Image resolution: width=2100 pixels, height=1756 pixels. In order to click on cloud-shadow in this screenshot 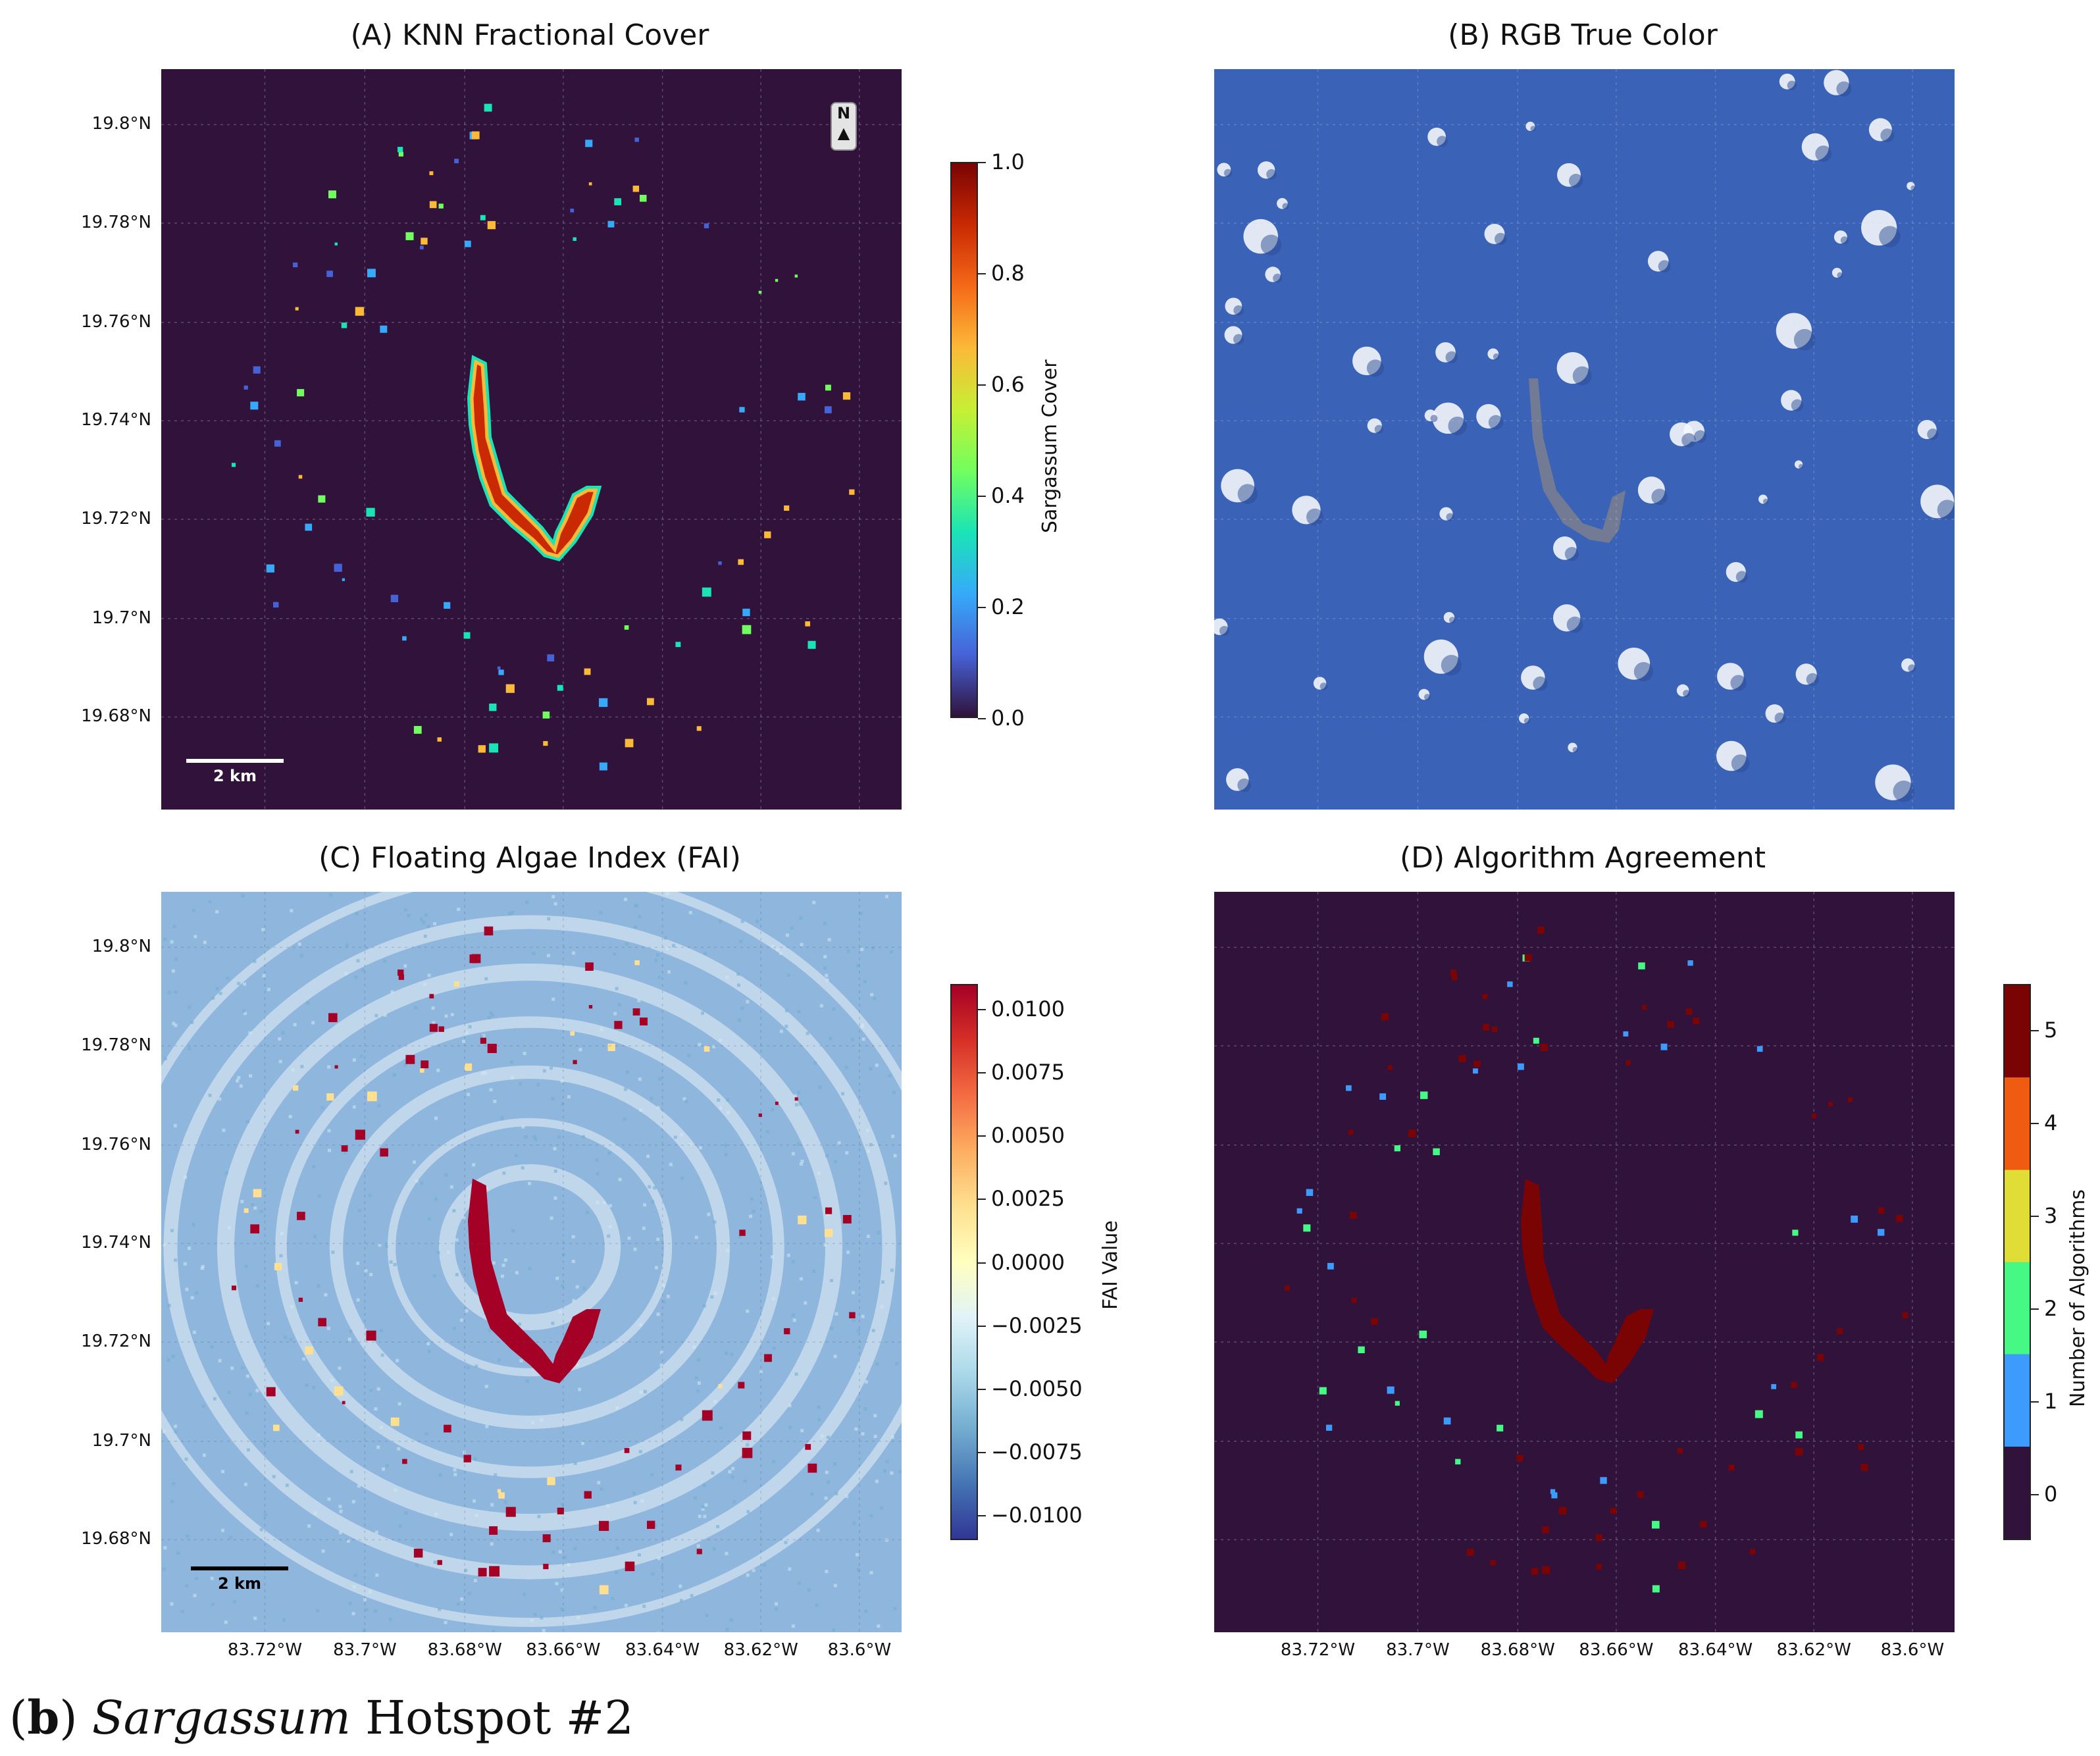, I will do `click(1574, 624)`.